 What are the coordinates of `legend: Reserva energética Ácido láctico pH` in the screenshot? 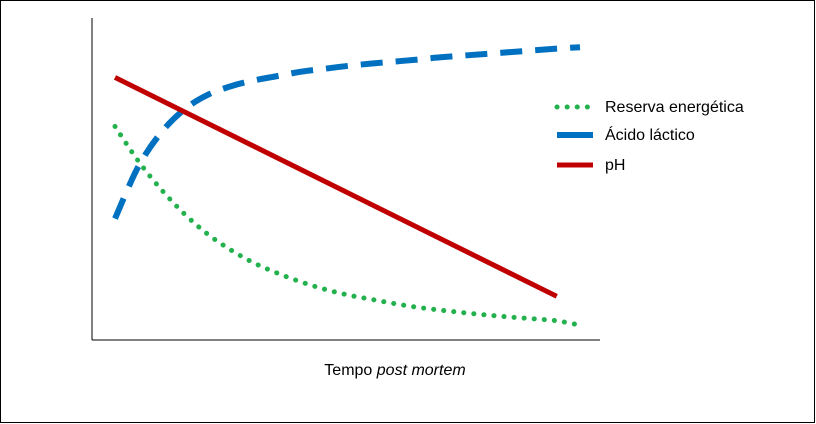 It's located at (649, 136).